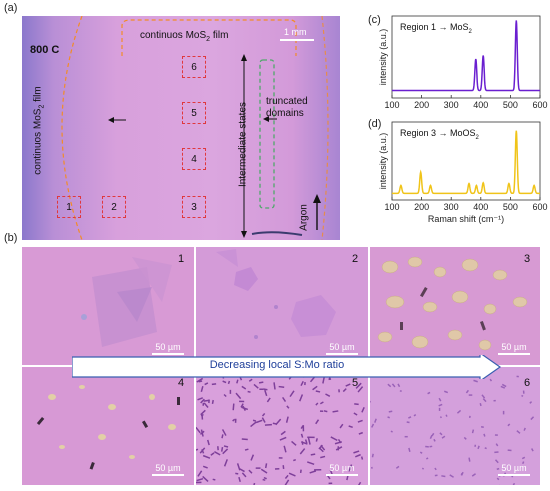  What do you see at coordinates (11, 8) in the screenshot?
I see `panel-label-a: (a)` at bounding box center [11, 8].